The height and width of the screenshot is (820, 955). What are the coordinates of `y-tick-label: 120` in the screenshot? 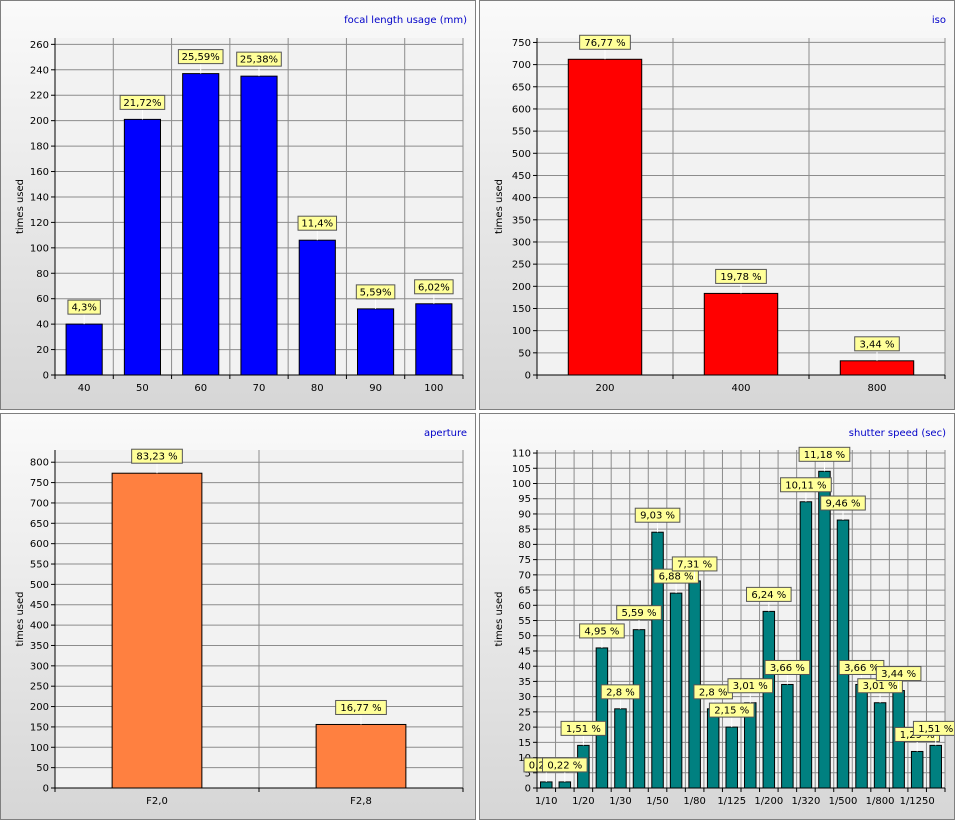 It's located at (39, 223).